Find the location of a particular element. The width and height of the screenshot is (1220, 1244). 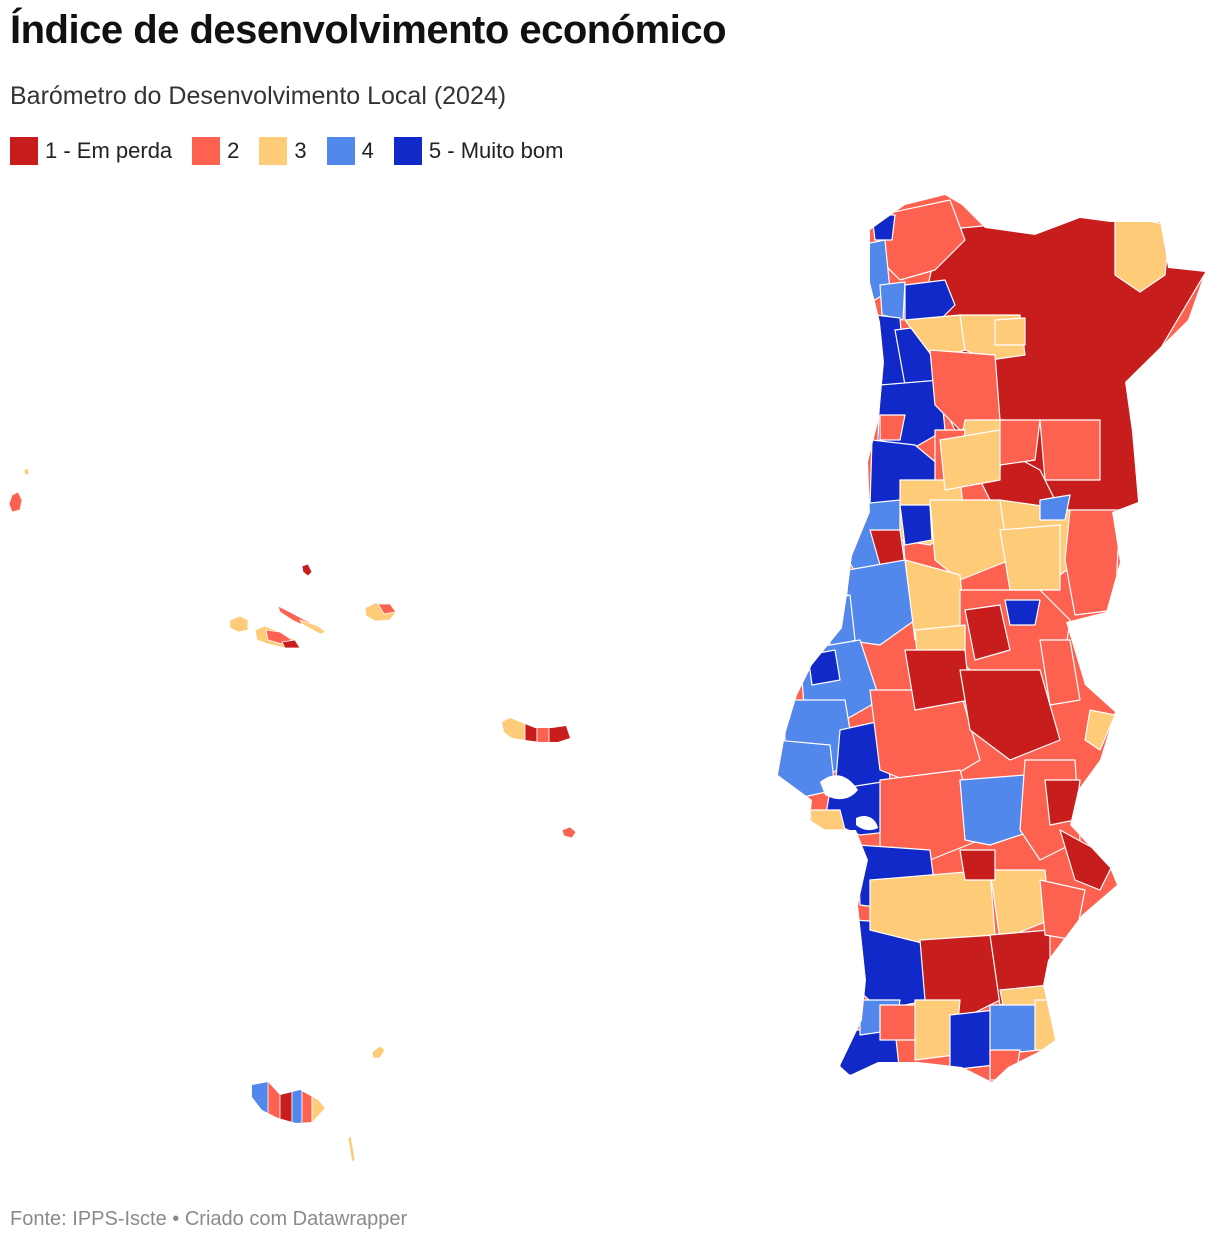

region-castelo-branco-dark is located at coordinates (1022, 612).